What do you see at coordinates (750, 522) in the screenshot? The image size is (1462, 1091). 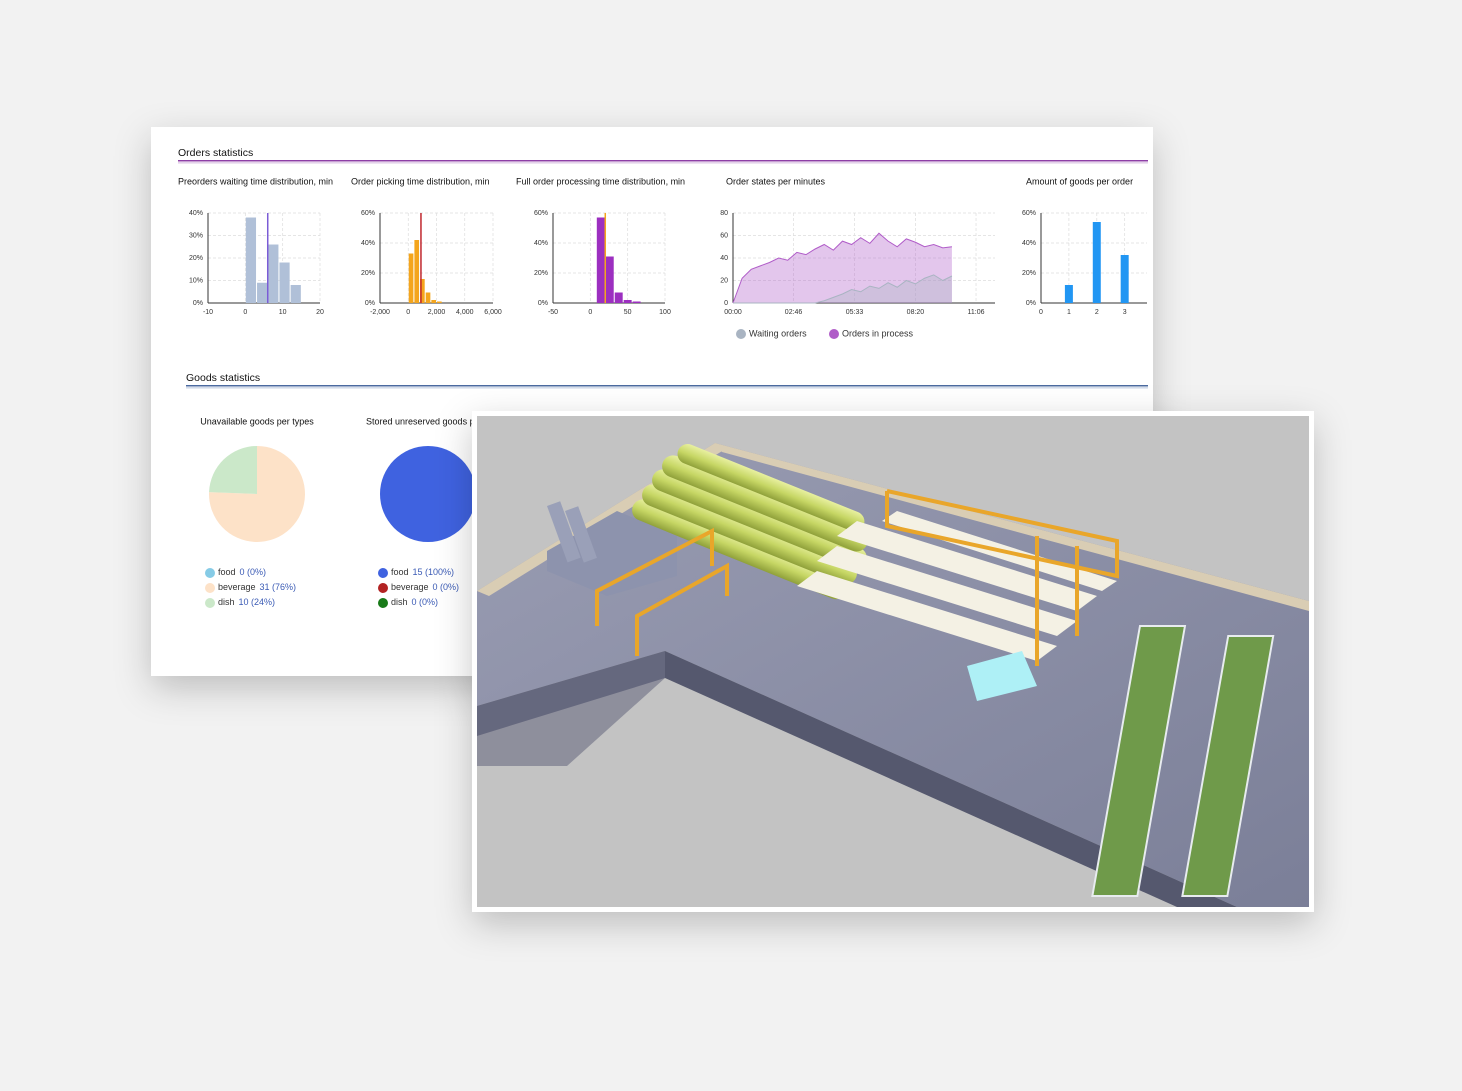 I see `tanks` at bounding box center [750, 522].